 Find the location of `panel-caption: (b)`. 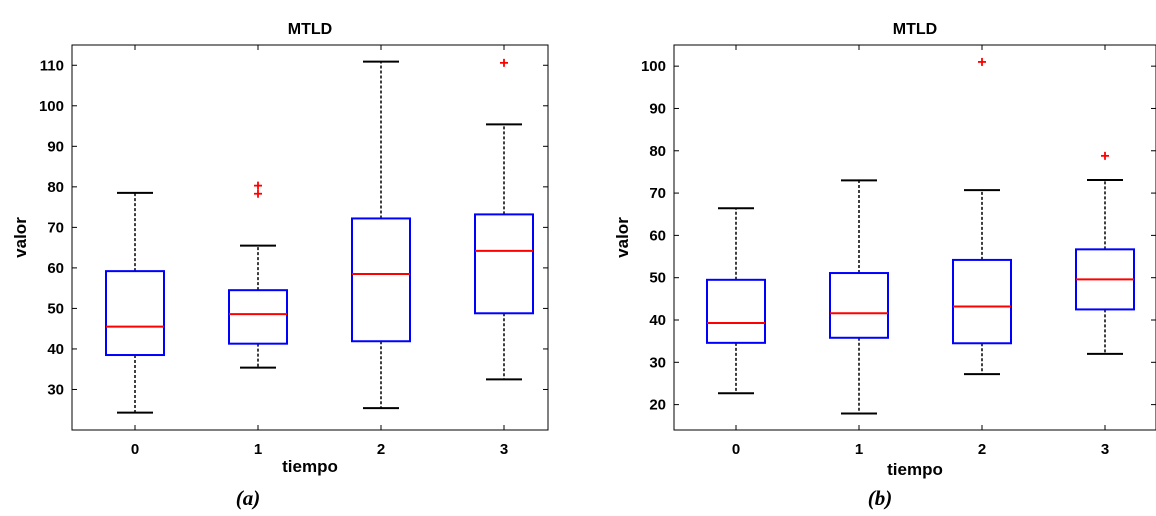

panel-caption: (b) is located at coordinates (880, 498).